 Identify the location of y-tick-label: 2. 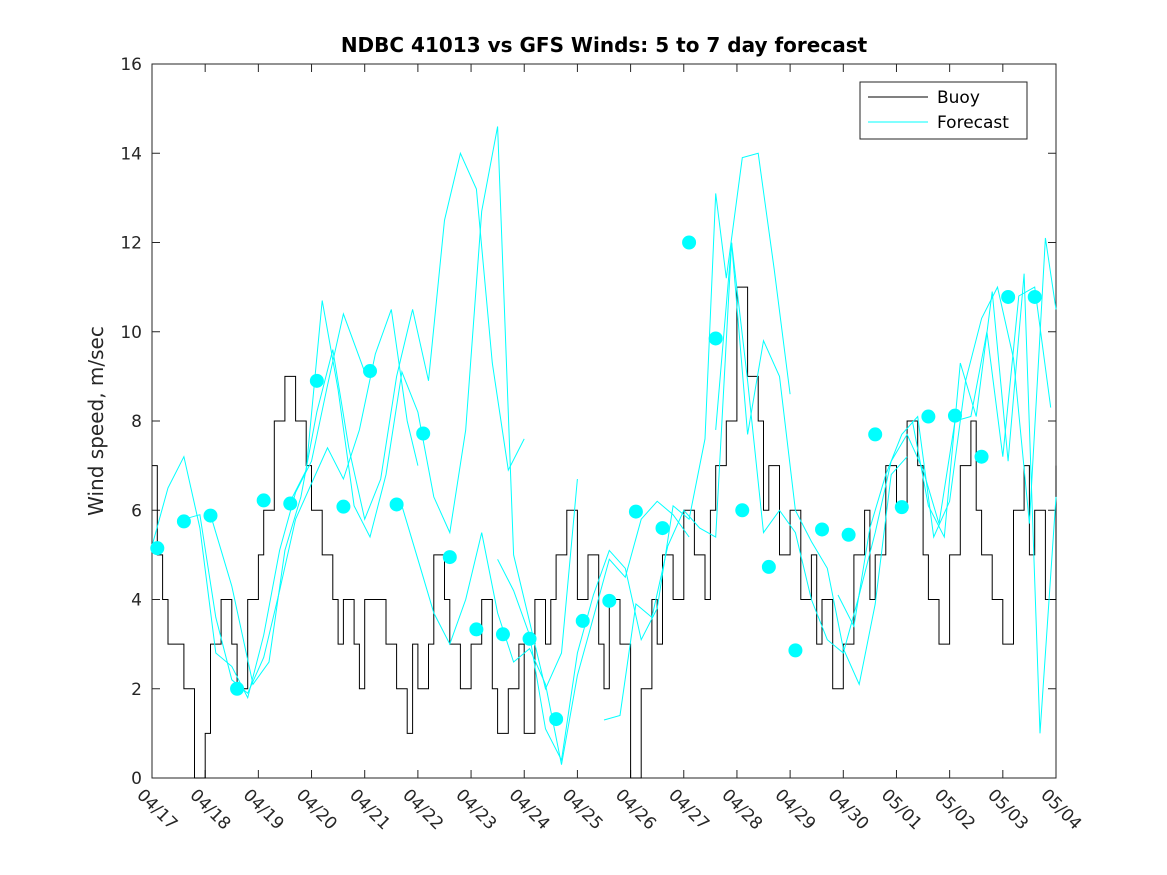
(136, 690).